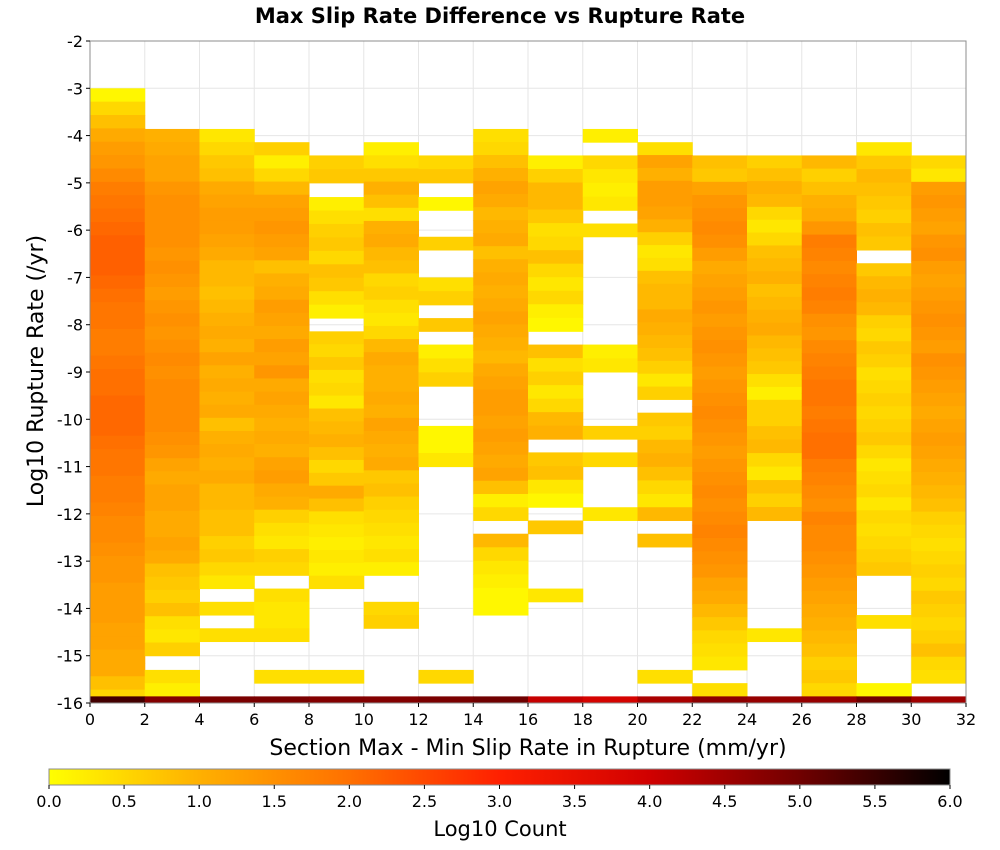  I want to click on x-tick-label: 2, so click(145, 719).